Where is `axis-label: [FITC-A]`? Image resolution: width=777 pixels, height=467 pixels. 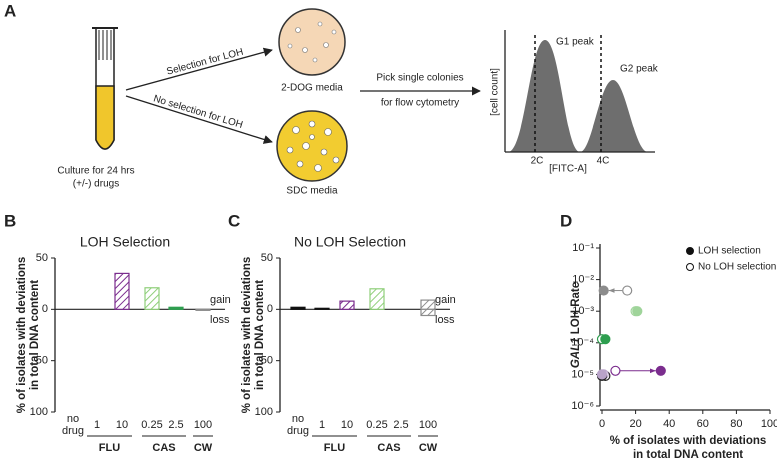 axis-label: [FITC-A] is located at coordinates (568, 169).